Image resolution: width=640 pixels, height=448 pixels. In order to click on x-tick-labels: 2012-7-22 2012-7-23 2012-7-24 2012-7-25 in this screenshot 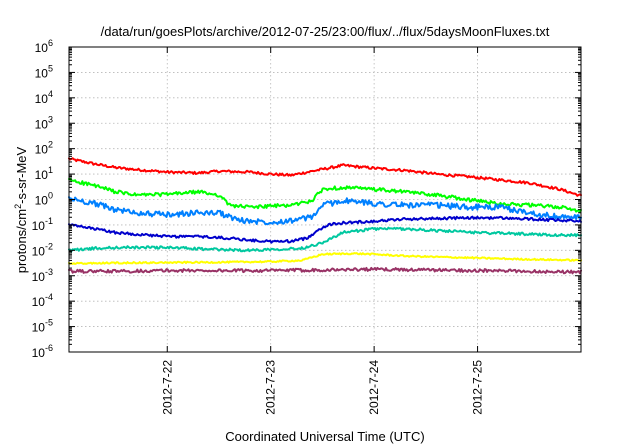, I will do `click(322, 387)`.